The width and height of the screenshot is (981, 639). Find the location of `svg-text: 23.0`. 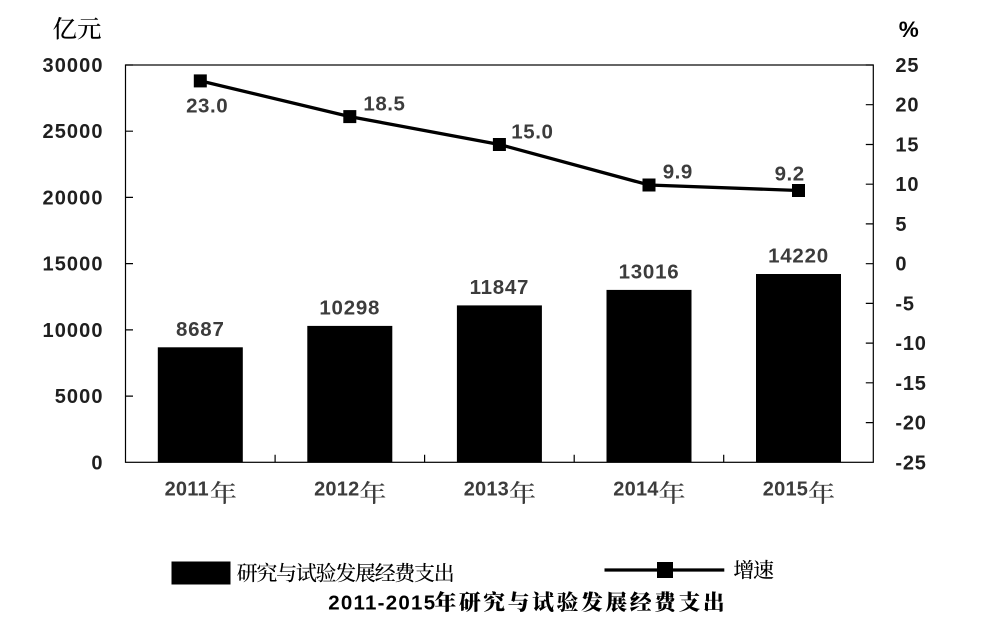

svg-text: 23.0 is located at coordinates (207, 106).